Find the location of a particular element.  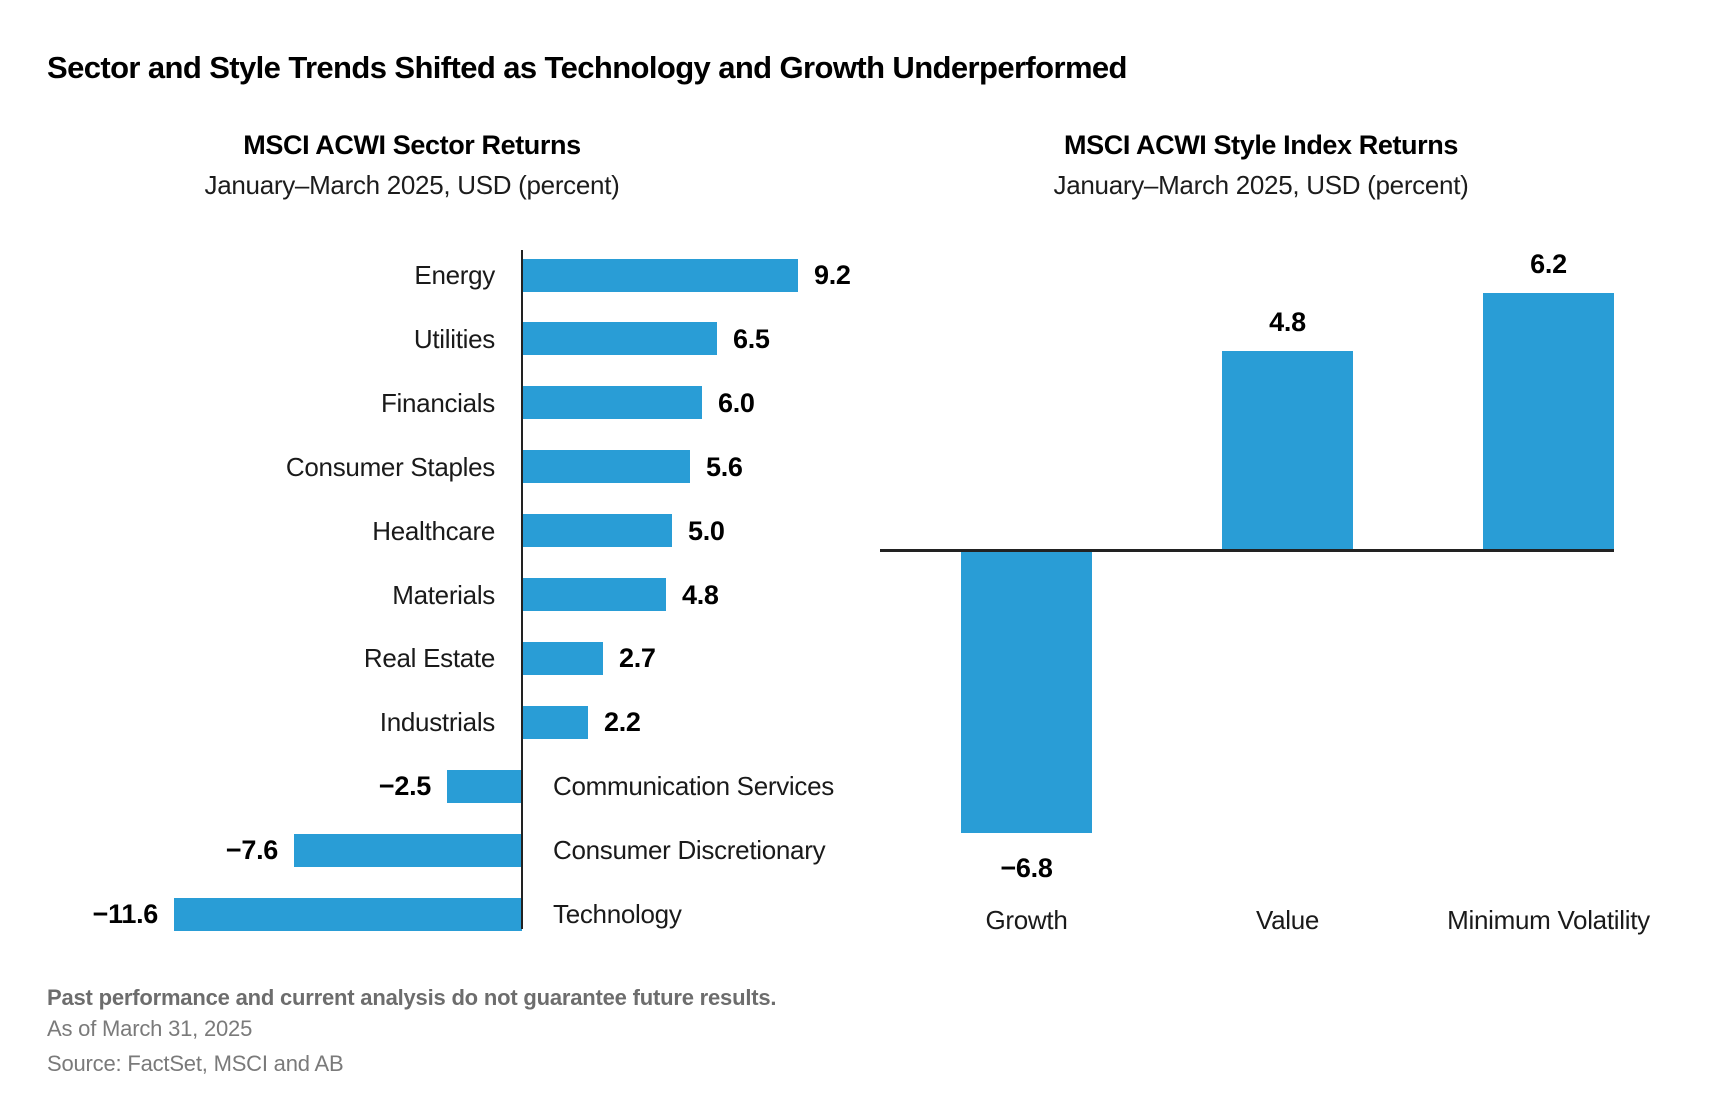

category-label-energy: Energy is located at coordinates (454, 275).